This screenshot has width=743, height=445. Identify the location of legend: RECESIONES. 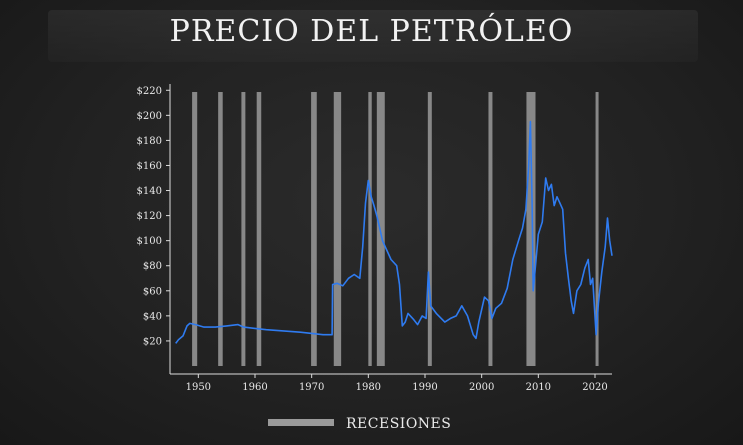
(359, 424).